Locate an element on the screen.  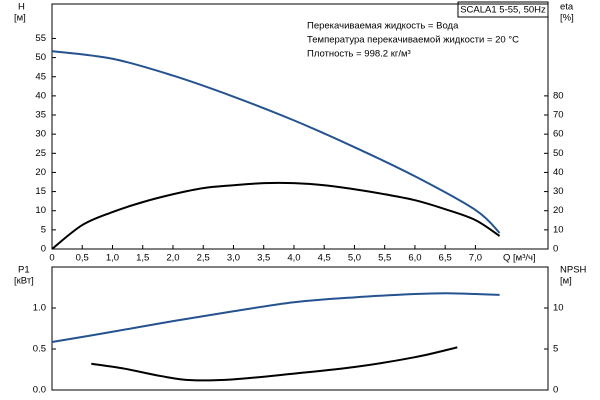
y-tick-label: 15 is located at coordinates (40, 191).